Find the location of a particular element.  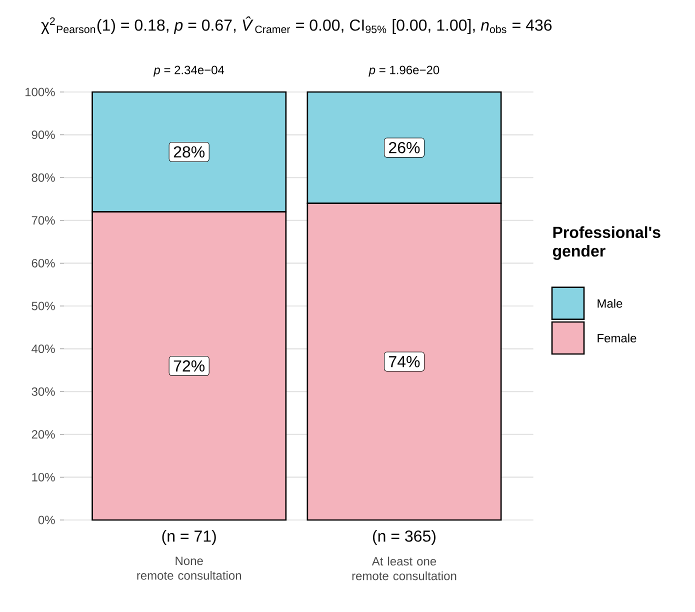

data-label: 28% is located at coordinates (189, 152).